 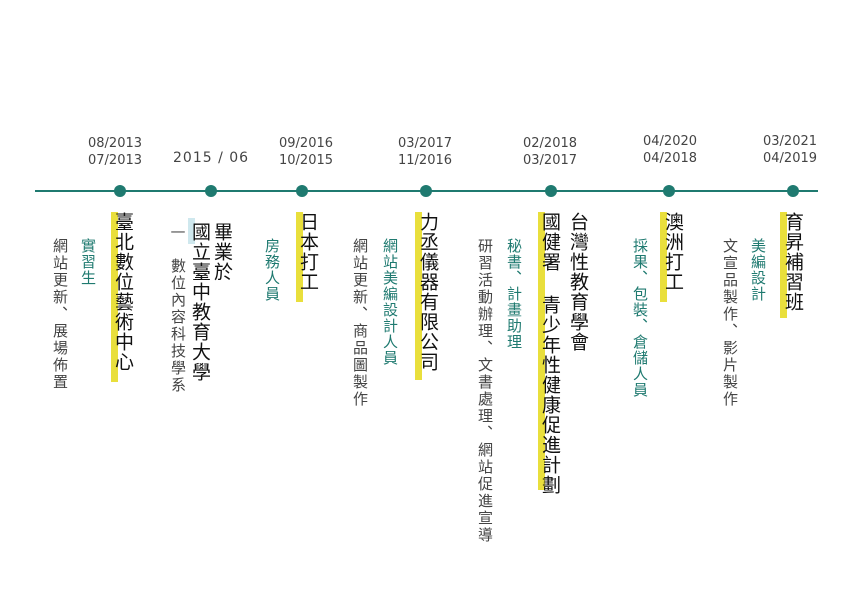 I want to click on date-label: 09/2016 10/2015, so click(x=306, y=152).